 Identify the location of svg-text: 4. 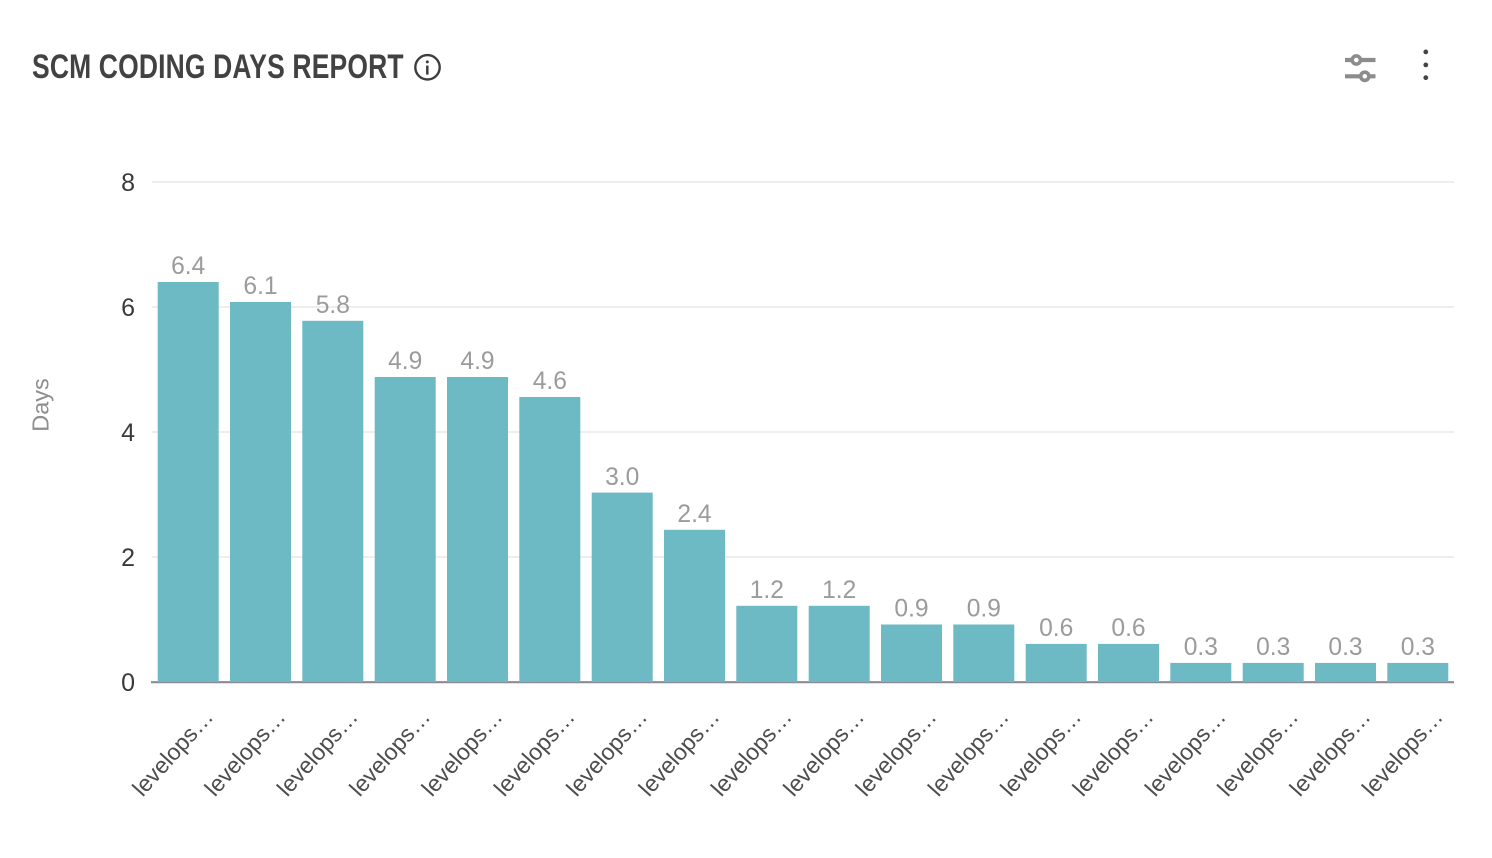
(128, 433).